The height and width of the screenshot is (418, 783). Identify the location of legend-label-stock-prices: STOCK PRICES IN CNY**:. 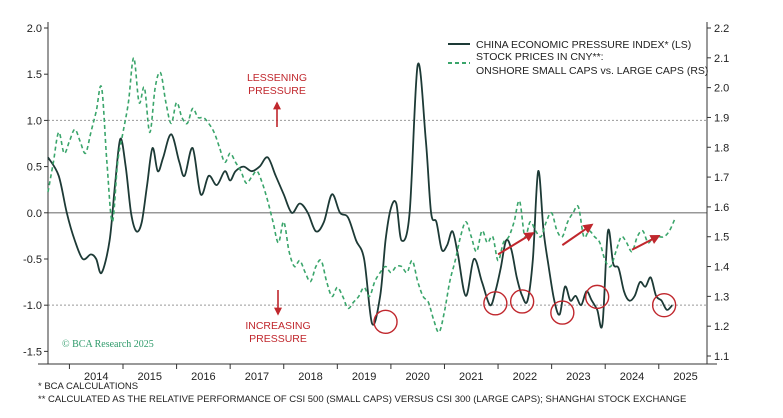
(540, 57).